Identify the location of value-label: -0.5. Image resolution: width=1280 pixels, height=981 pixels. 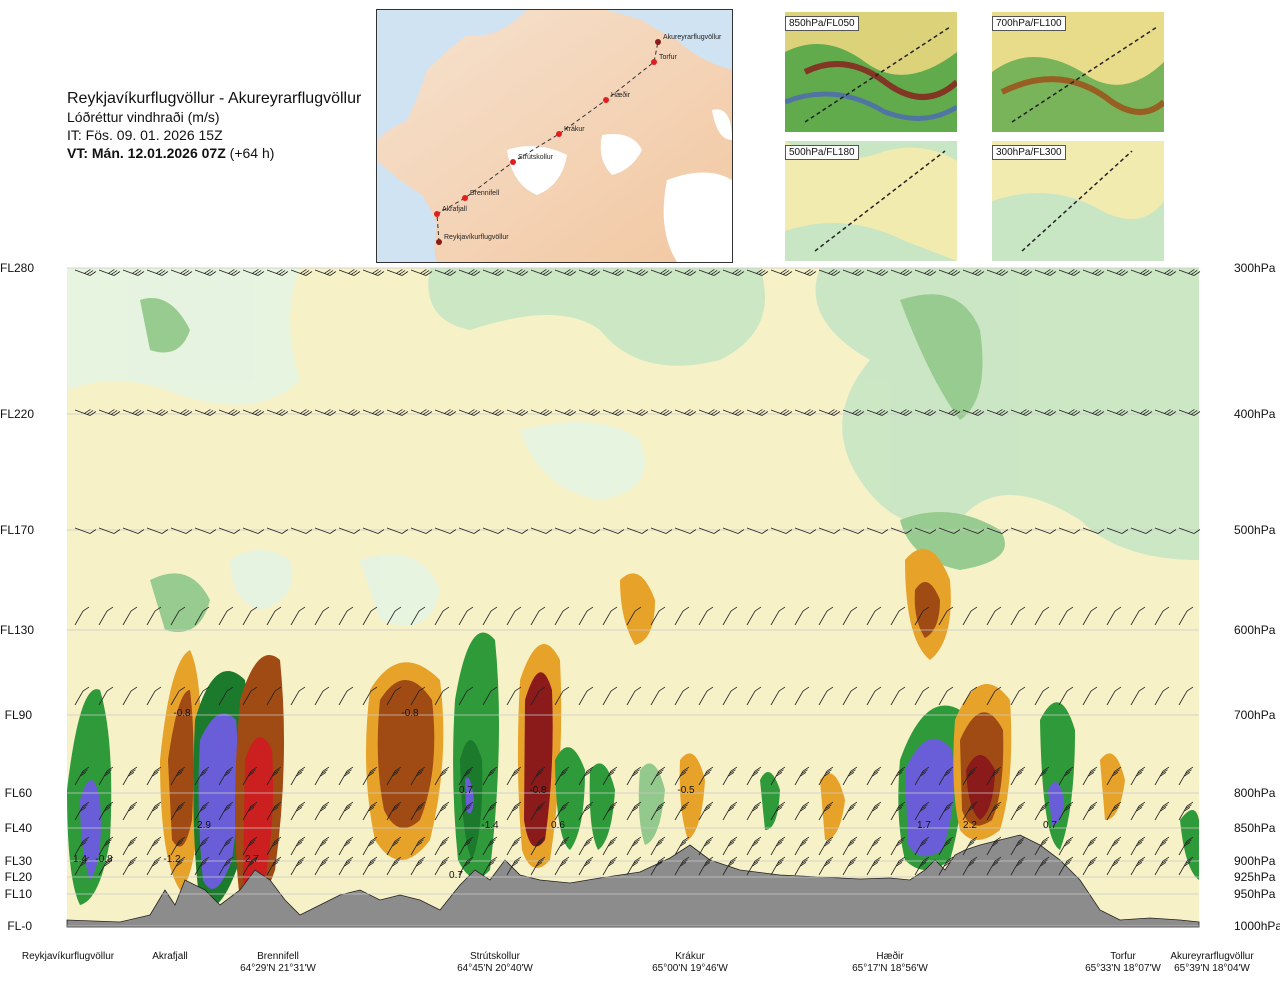
(686, 790).